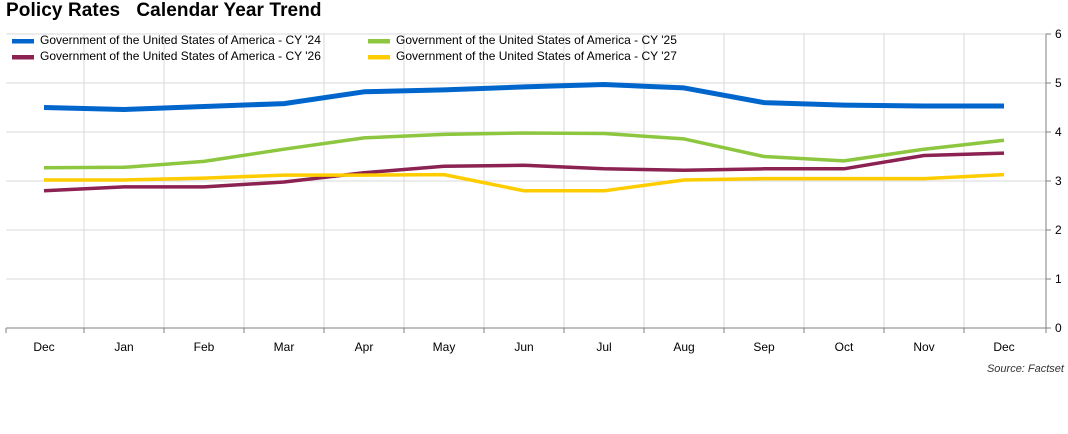  Describe the element at coordinates (204, 347) in the screenshot. I see `x-tick-label: Feb` at that location.